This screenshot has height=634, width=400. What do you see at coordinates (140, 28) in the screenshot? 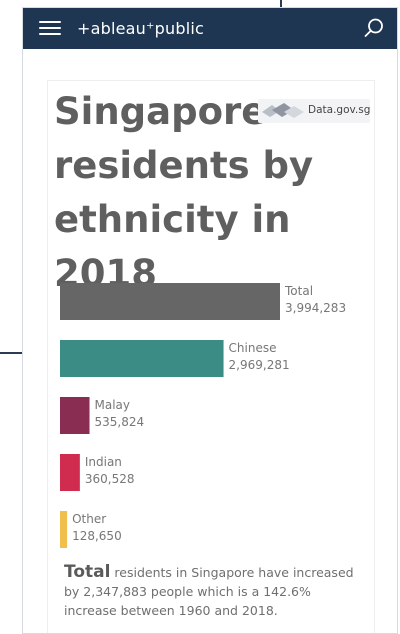
I see `tableau-public-logo: +ableau⁺public` at bounding box center [140, 28].